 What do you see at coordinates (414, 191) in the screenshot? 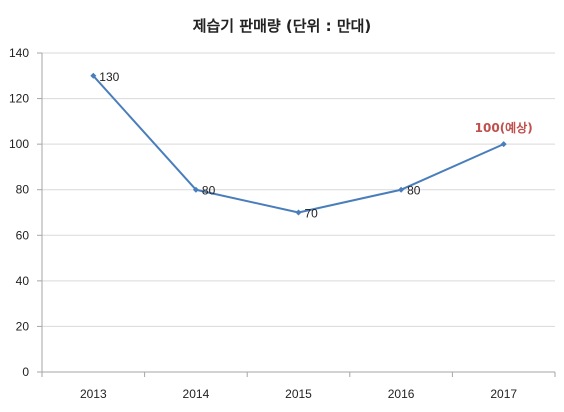
I see `data-label-2016: 80` at bounding box center [414, 191].